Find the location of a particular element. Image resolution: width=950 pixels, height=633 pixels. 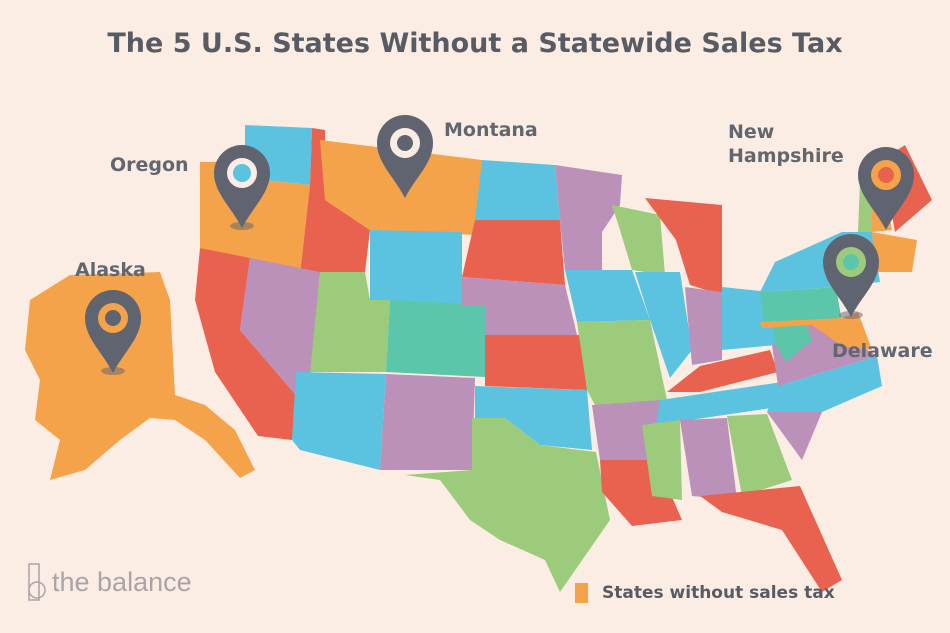

state-idaho is located at coordinates (335, 201).